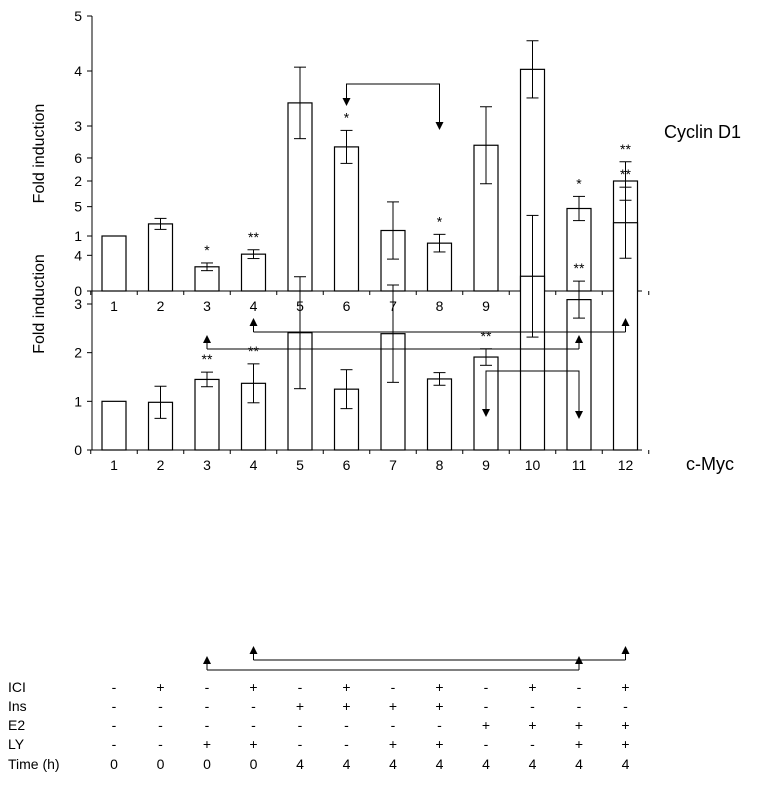 The height and width of the screenshot is (786, 768). I want to click on x-tick-label: 12, so click(626, 465).